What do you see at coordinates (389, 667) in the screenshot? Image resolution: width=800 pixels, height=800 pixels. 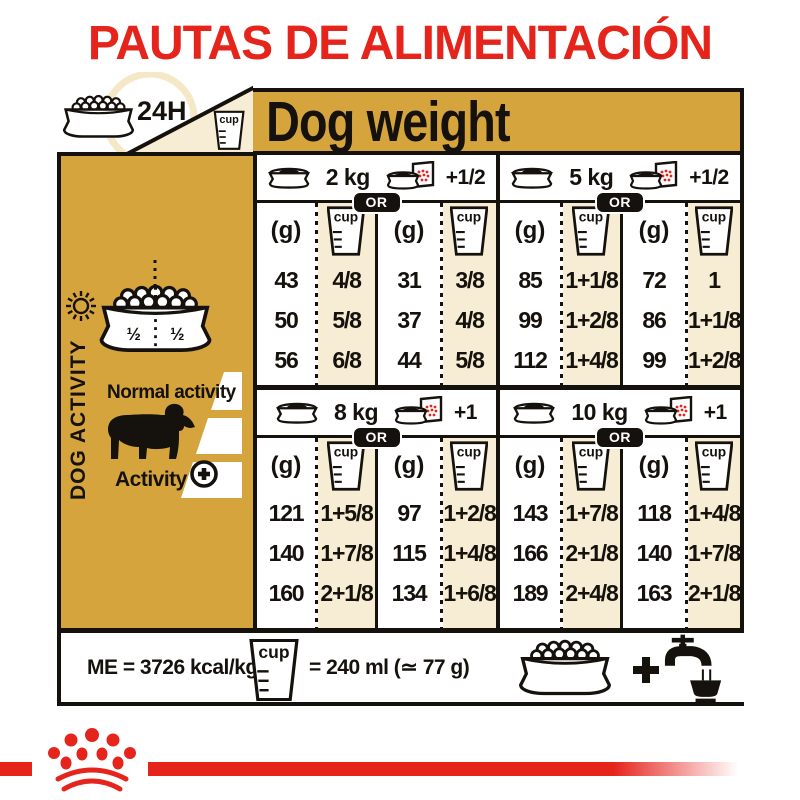 I see `cup-equivalence-label: = 240 ml (≃ 77 g)` at bounding box center [389, 667].